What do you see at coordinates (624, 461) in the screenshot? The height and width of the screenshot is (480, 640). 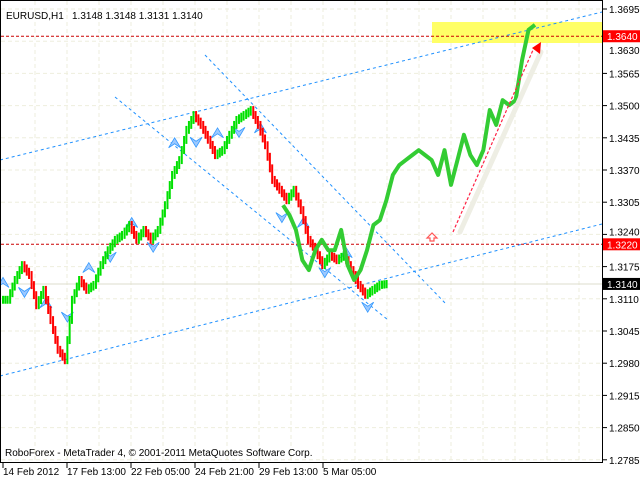 I see `y-tick-label: 1.2785` at bounding box center [624, 461].